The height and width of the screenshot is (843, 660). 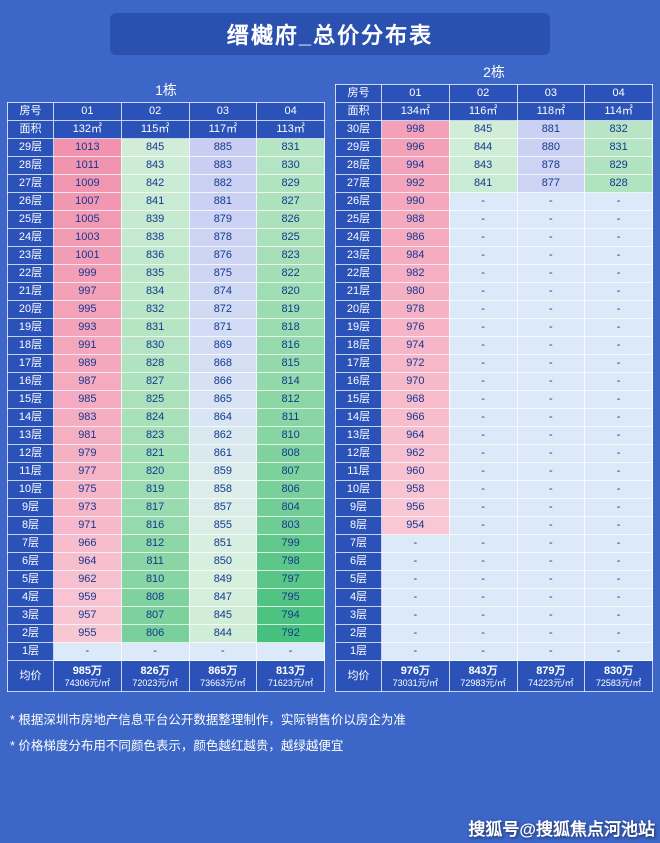 What do you see at coordinates (358, 183) in the screenshot?
I see `floor-label-cell: 27层` at bounding box center [358, 183].